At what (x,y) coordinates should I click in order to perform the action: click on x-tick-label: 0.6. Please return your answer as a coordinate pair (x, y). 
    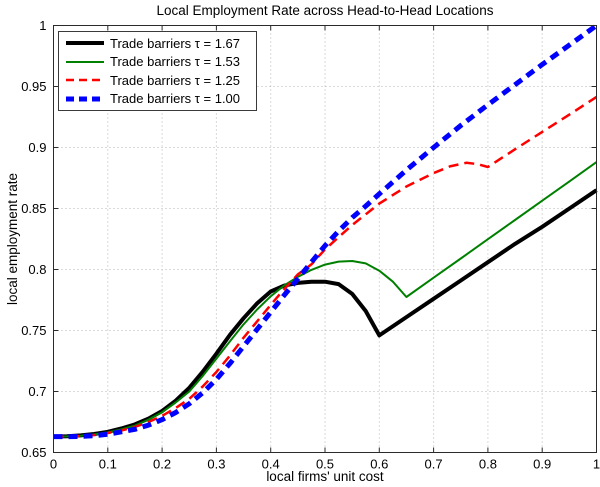
    Looking at the image, I should click on (379, 464).